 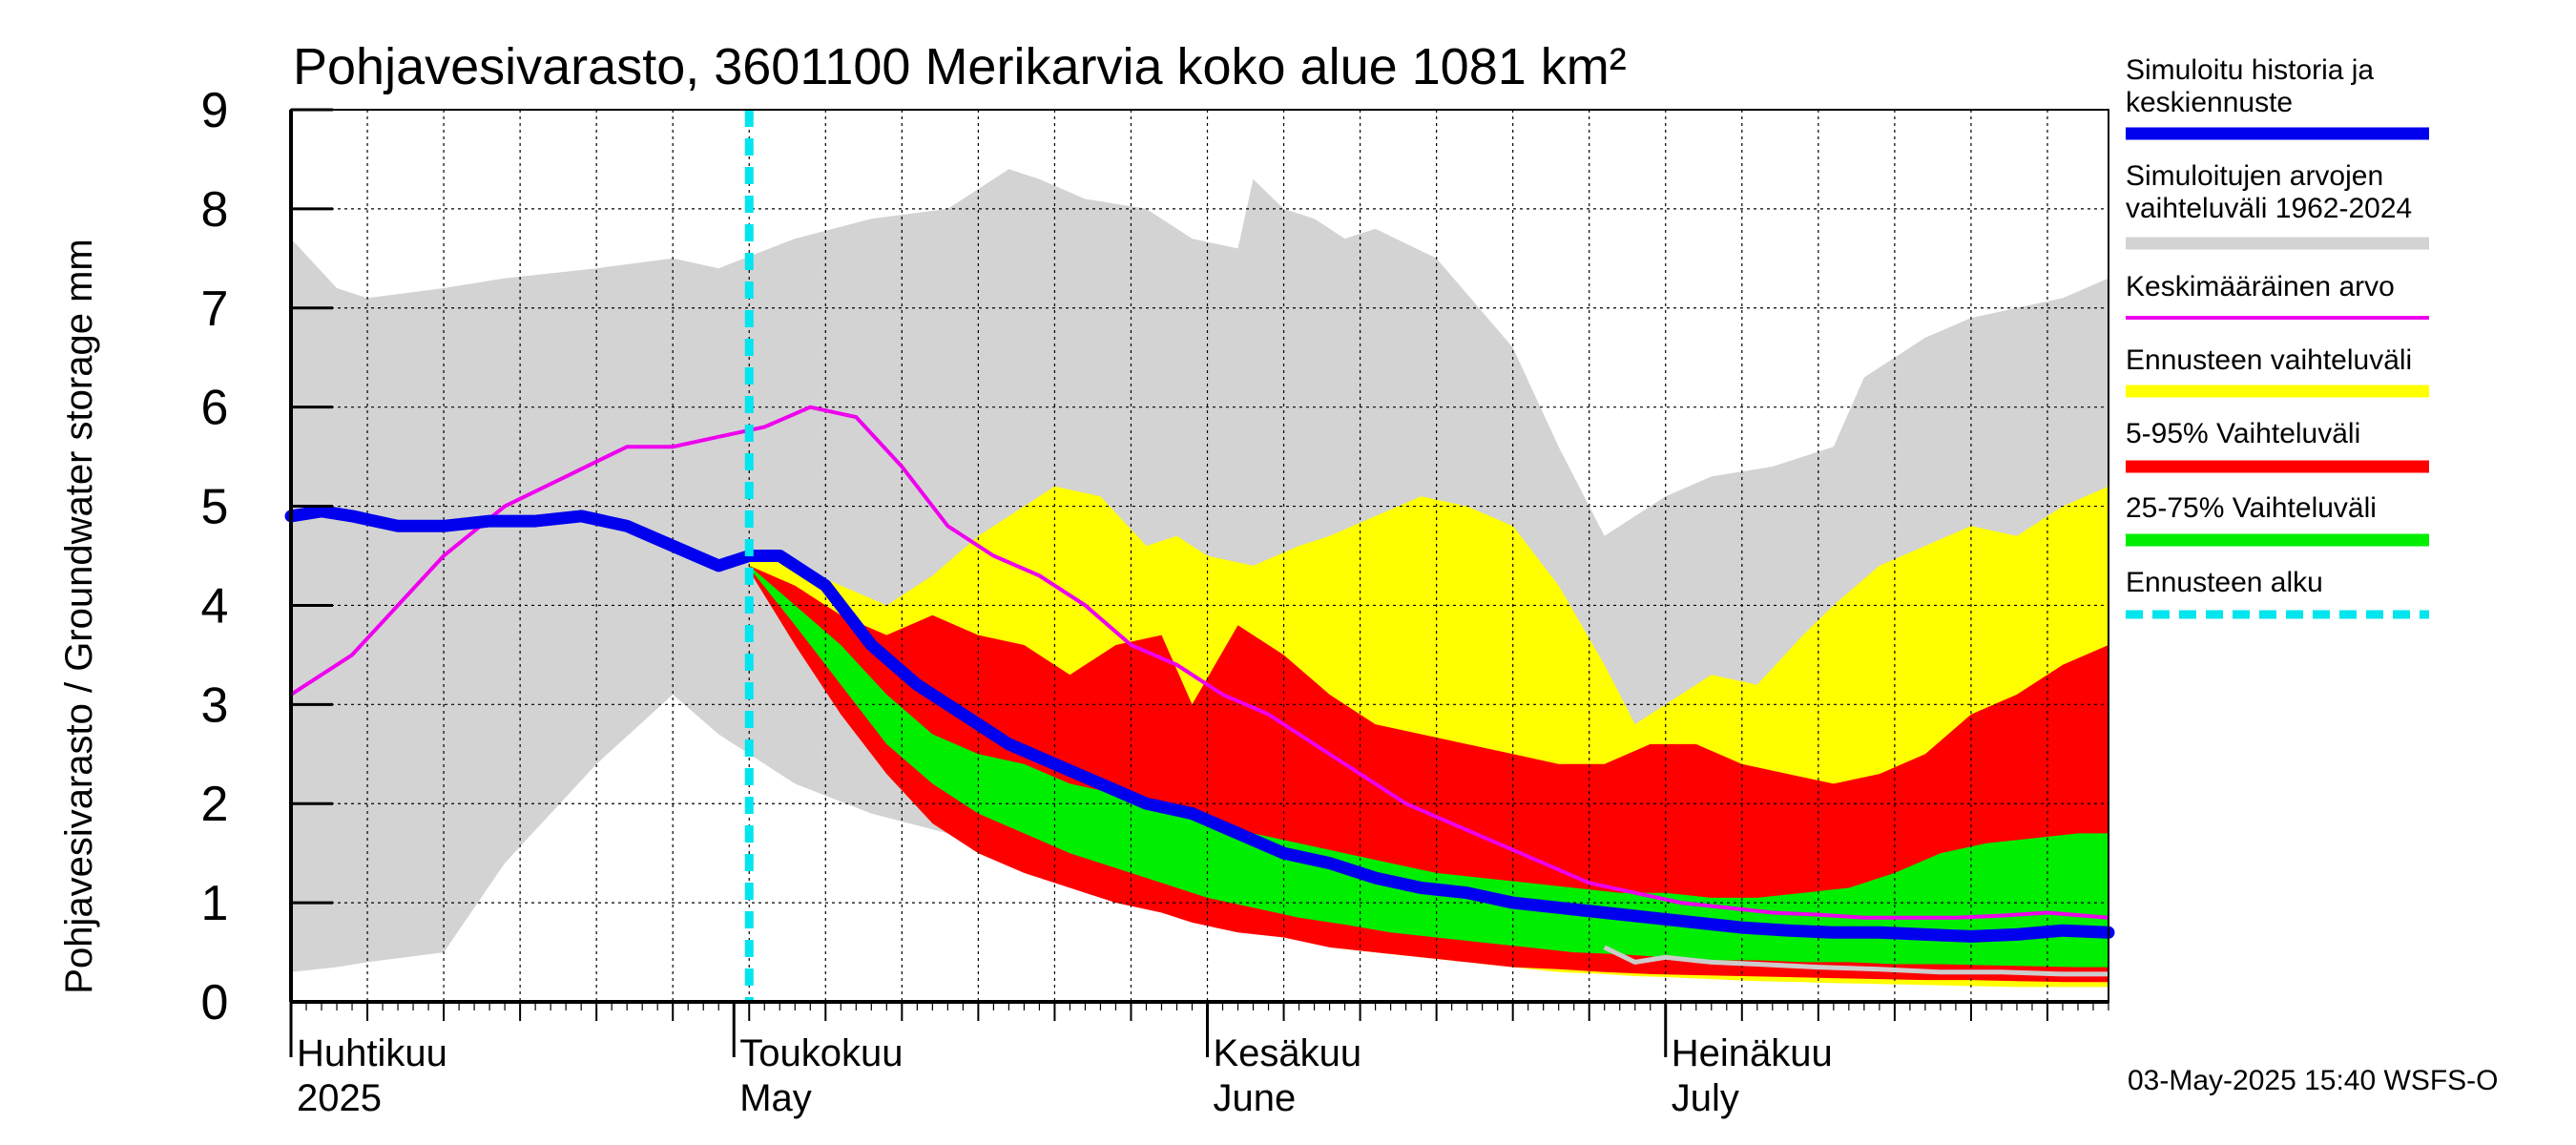 What do you see at coordinates (2269, 360) in the screenshot?
I see `legend-label: Ennusteen vaihteluväli` at bounding box center [2269, 360].